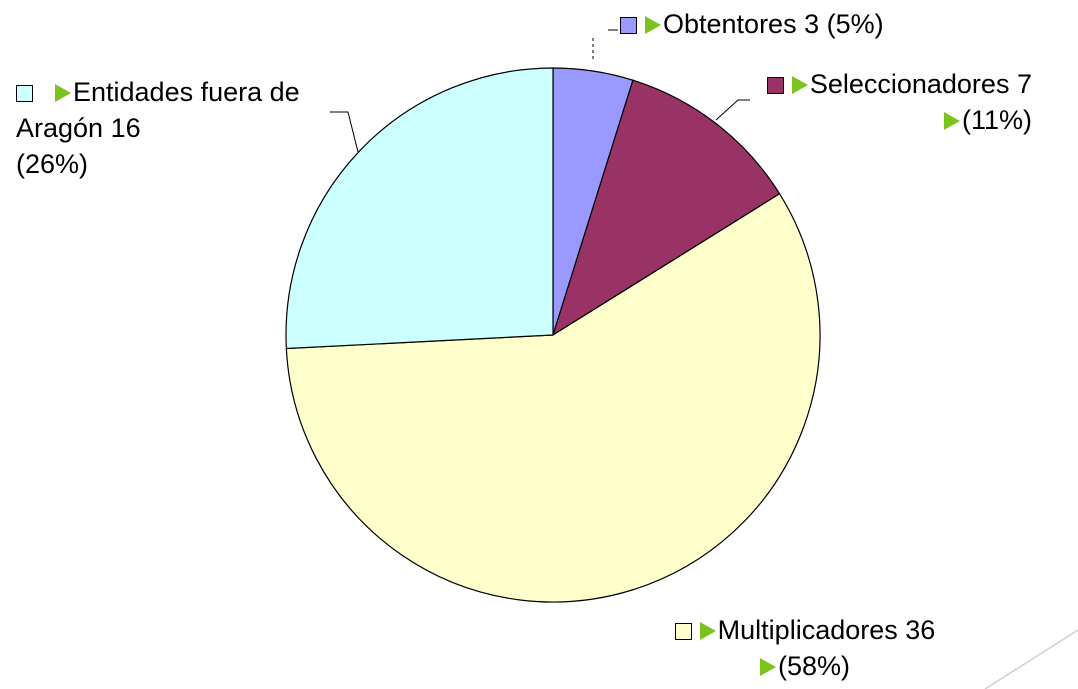 This screenshot has height=689, width=1078. What do you see at coordinates (920, 630) in the screenshot?
I see `value-label: 36` at bounding box center [920, 630].